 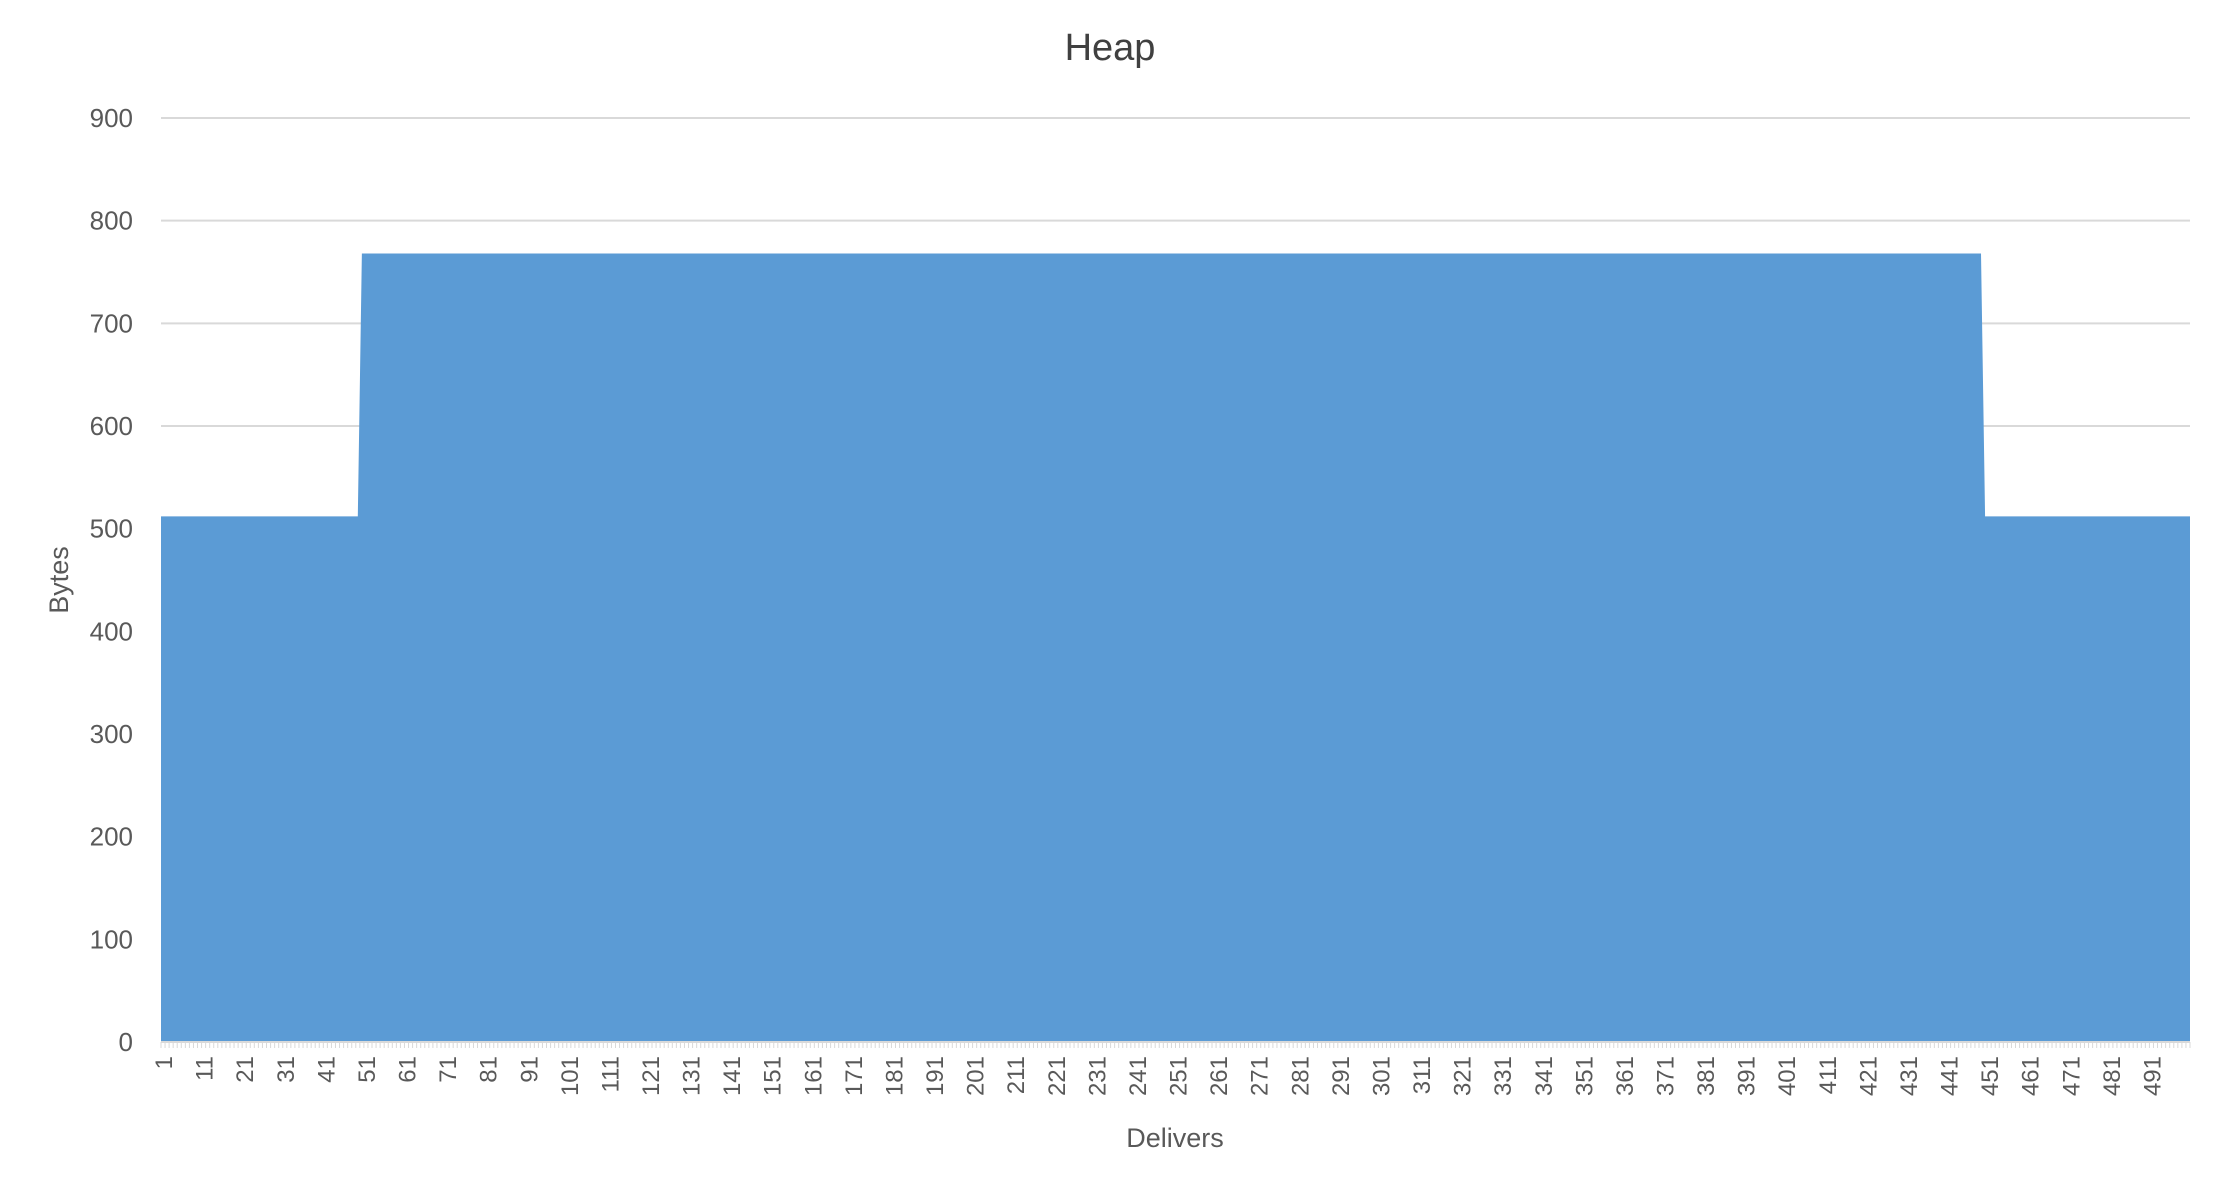 I want to click on x-tick-label: 381, so click(x=1706, y=1076).